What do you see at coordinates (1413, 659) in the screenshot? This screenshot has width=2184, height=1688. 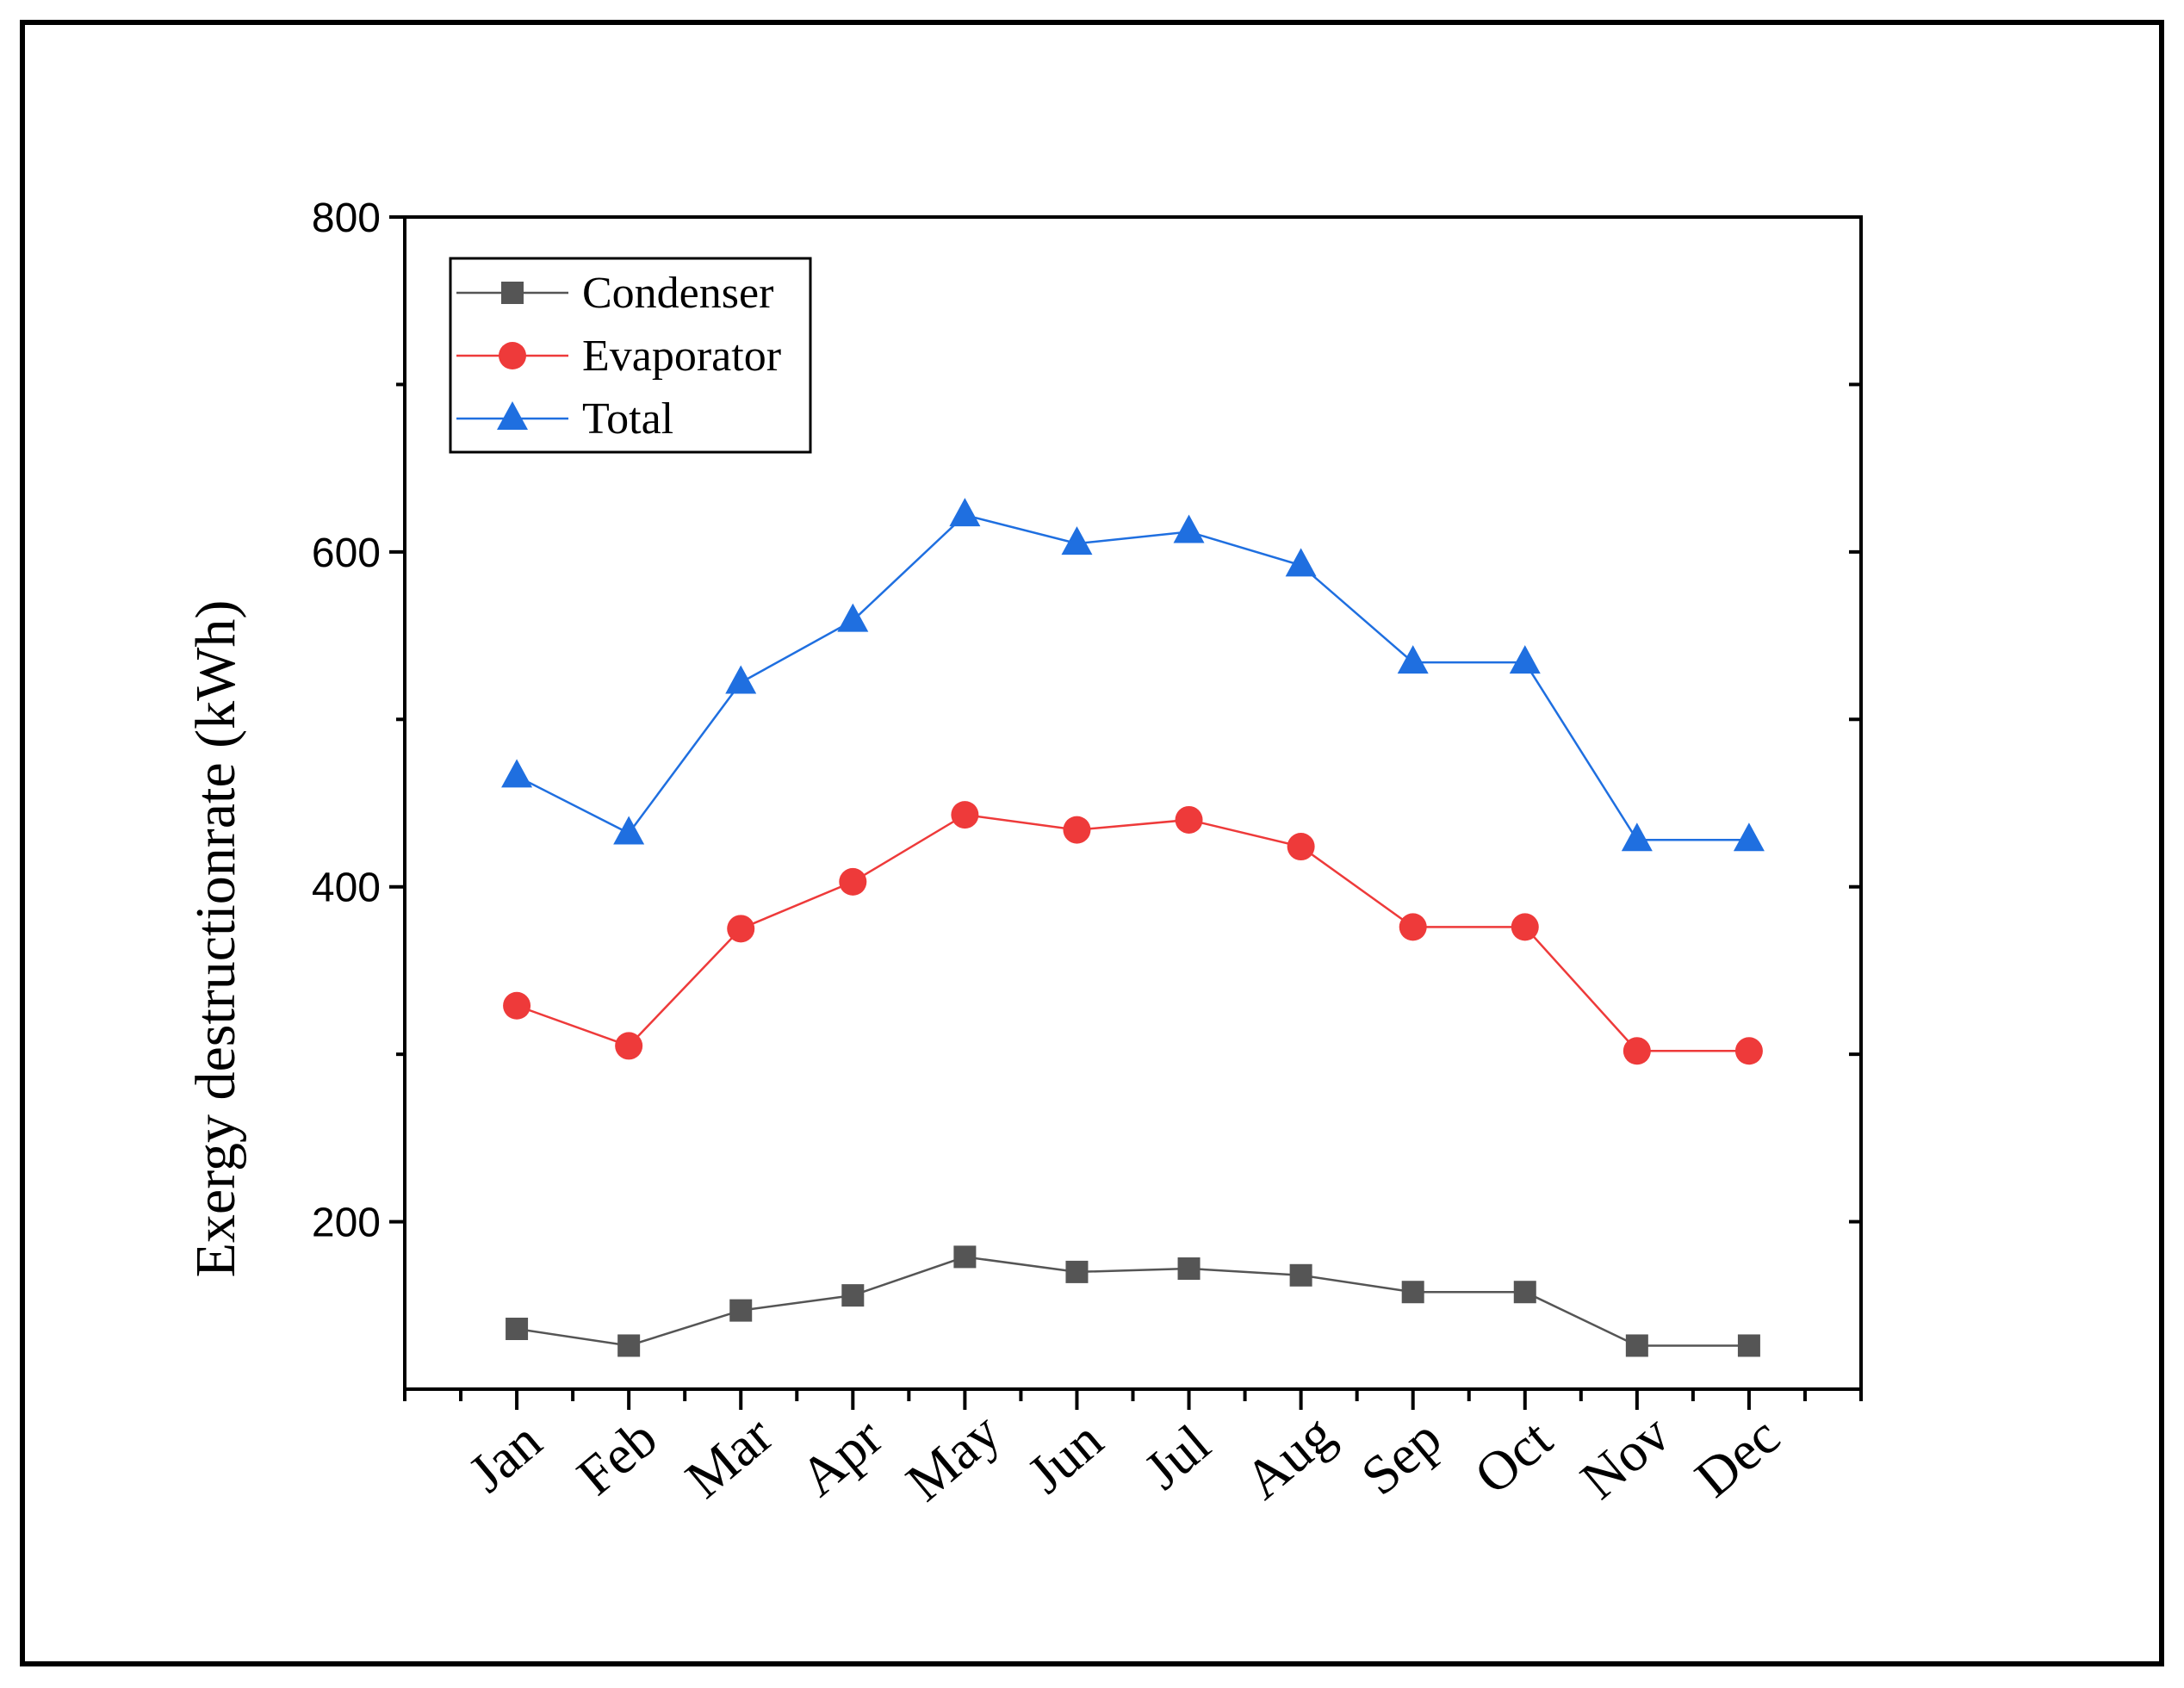 I see `total-point-sep` at bounding box center [1413, 659].